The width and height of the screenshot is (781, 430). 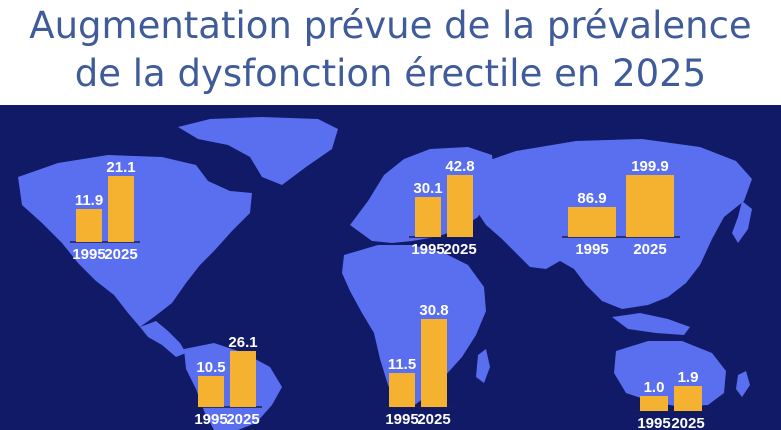 I want to click on value-label: 10.5, so click(x=210, y=367).